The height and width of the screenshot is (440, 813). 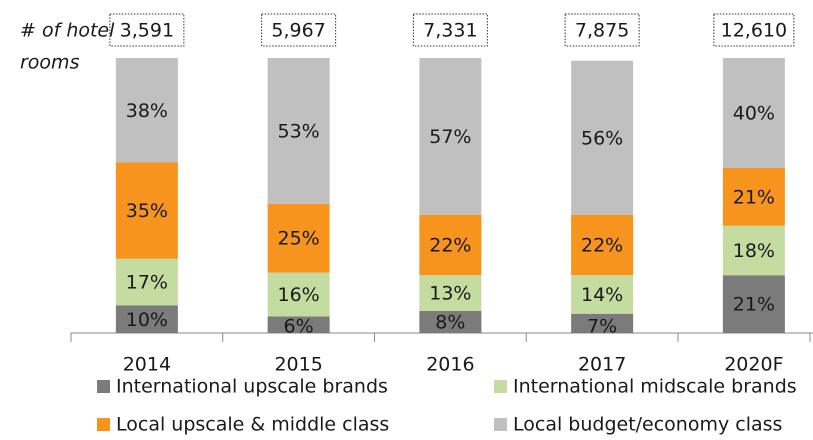 I want to click on data-label: 13%, so click(x=450, y=294).